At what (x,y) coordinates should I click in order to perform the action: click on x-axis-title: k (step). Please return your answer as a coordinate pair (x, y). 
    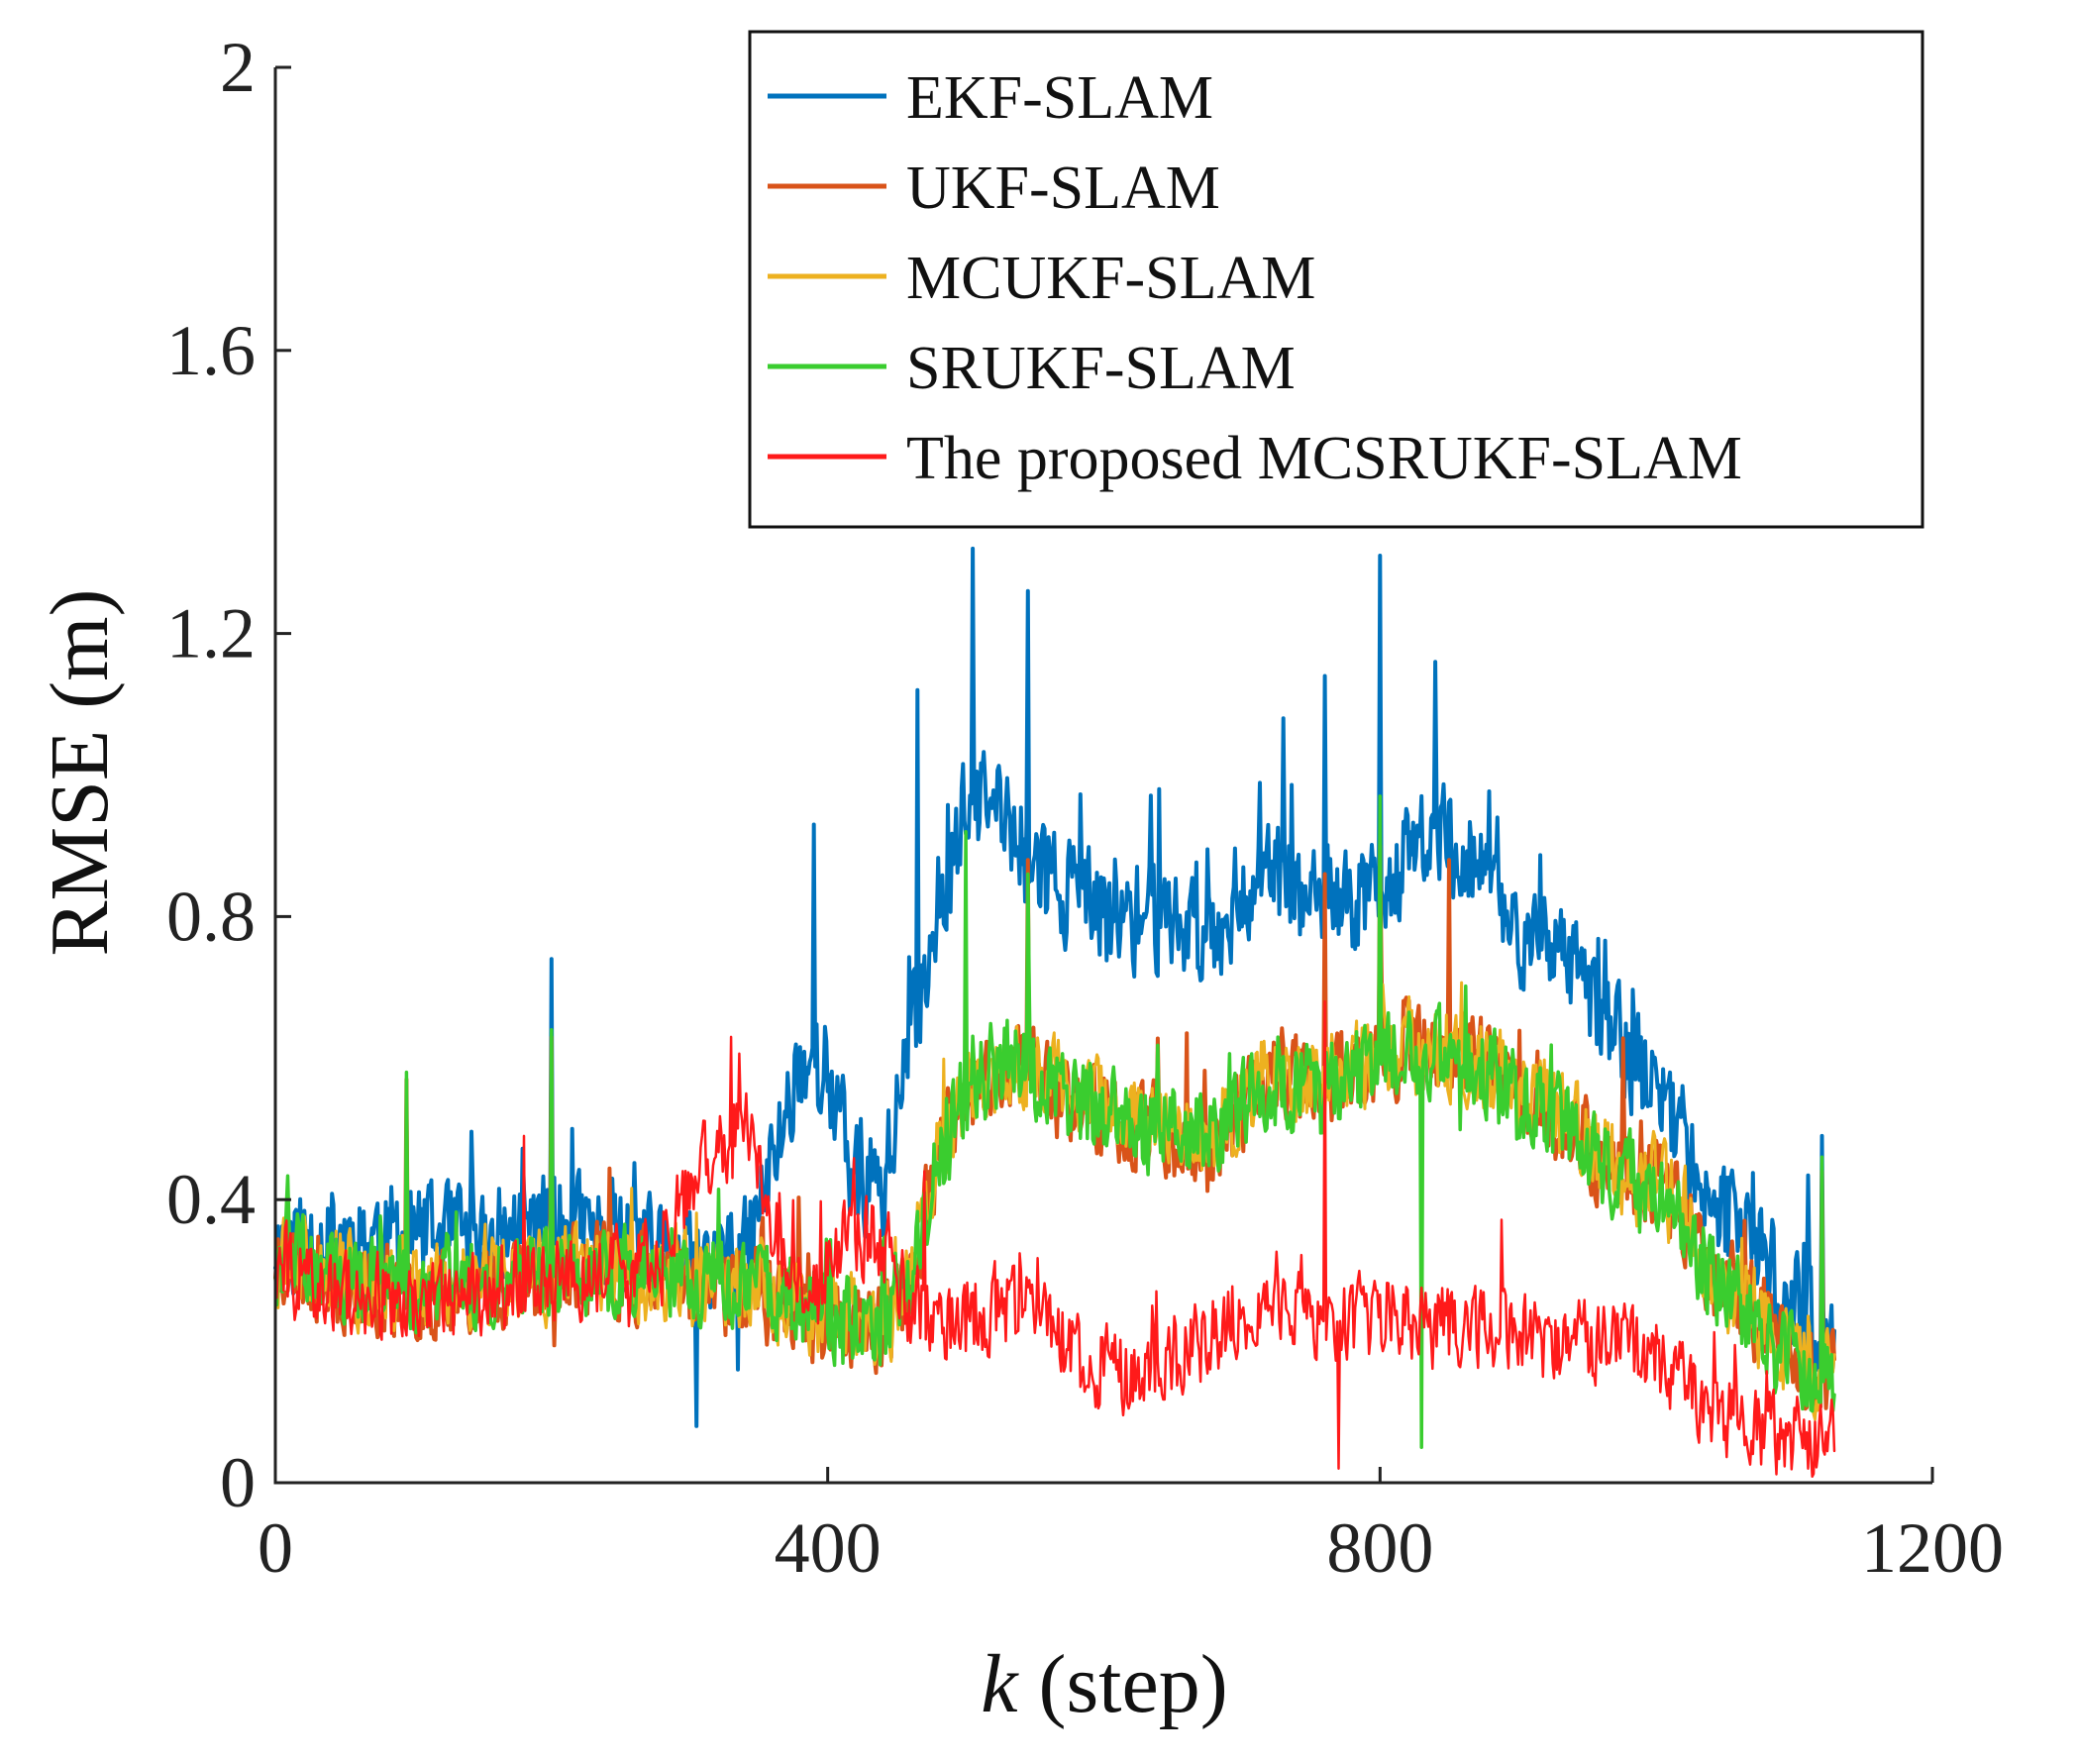
    Looking at the image, I should click on (1104, 1684).